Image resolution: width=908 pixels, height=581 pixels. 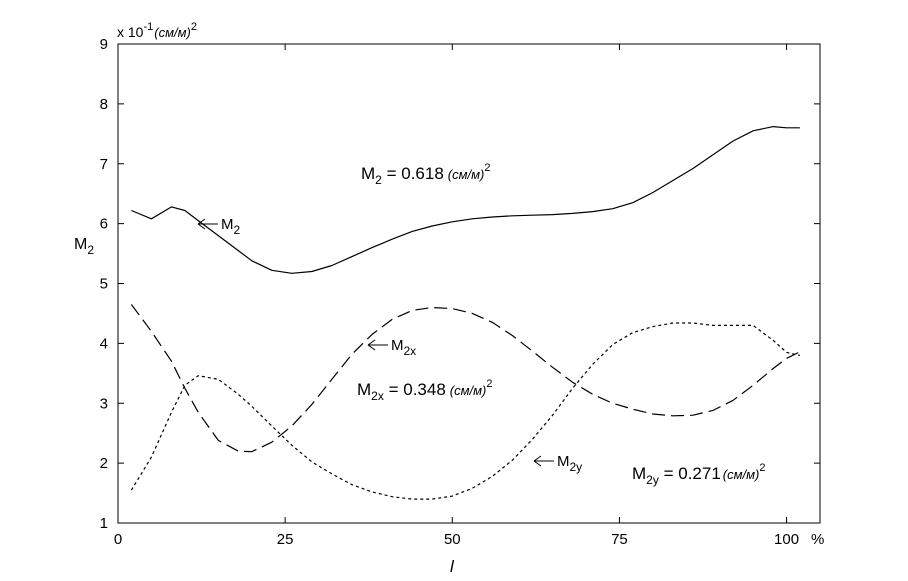 What do you see at coordinates (104, 343) in the screenshot?
I see `y-tick-label: 4` at bounding box center [104, 343].